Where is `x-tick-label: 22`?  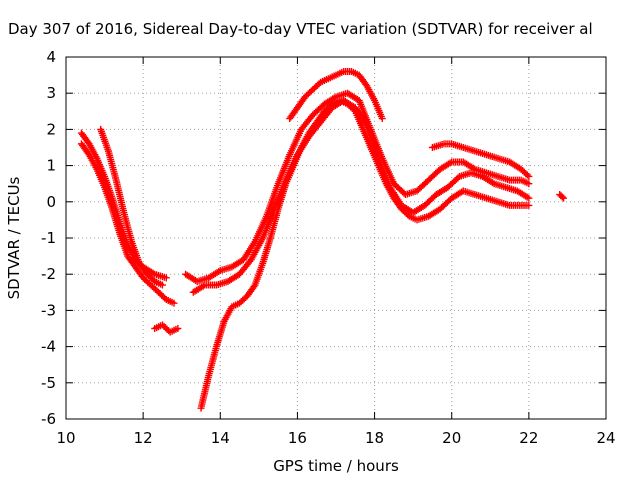 x-tick-label: 22 is located at coordinates (528, 438).